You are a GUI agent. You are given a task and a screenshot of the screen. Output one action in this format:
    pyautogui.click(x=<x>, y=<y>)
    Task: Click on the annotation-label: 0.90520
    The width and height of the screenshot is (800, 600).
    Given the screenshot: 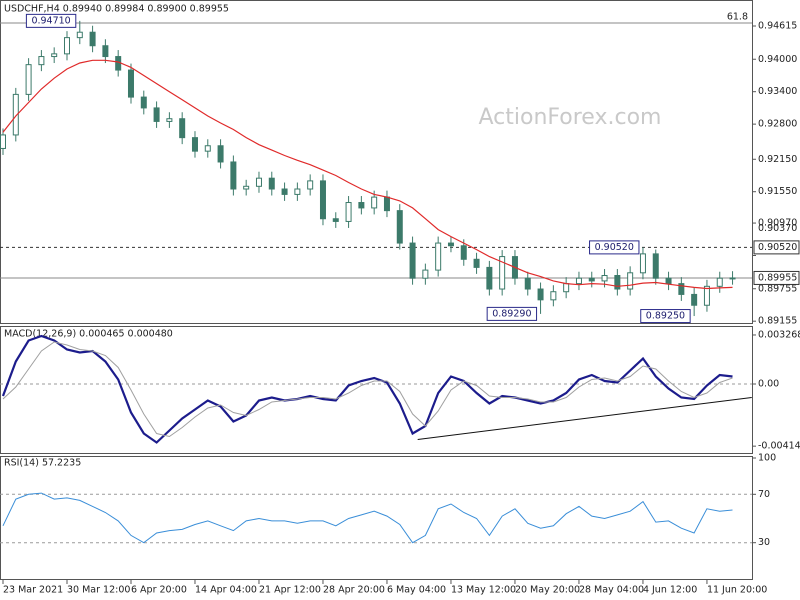 What is the action you would take?
    pyautogui.click(x=614, y=247)
    